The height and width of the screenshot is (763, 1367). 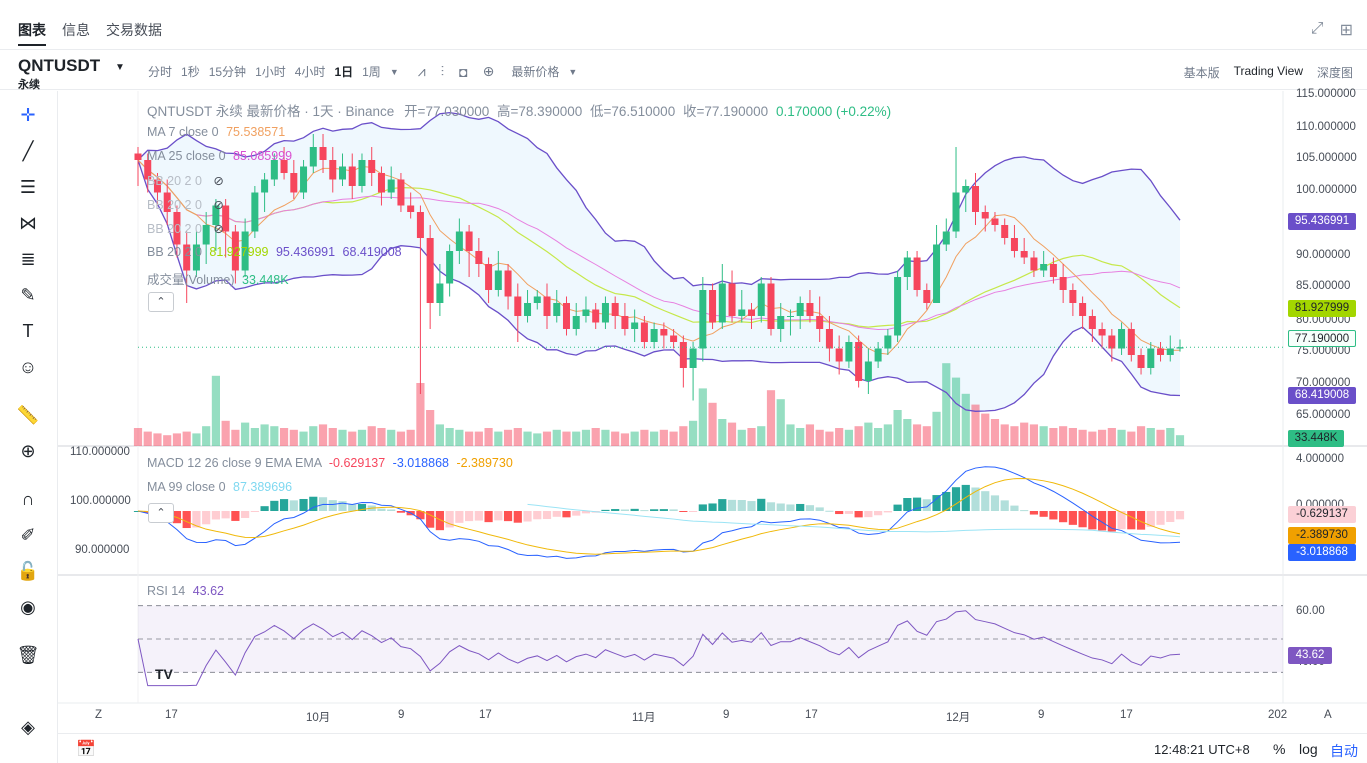 What do you see at coordinates (573, 71) in the screenshot?
I see `chevron-down-icon: ▼` at bounding box center [573, 71].